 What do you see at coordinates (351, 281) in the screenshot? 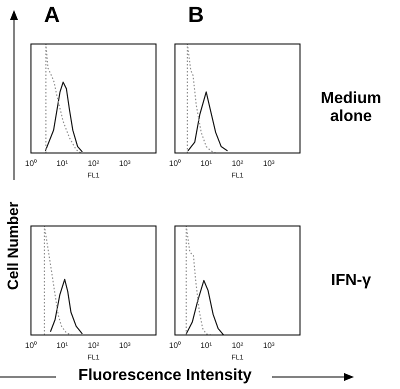
I see `text: IFN-γ` at bounding box center [351, 281].